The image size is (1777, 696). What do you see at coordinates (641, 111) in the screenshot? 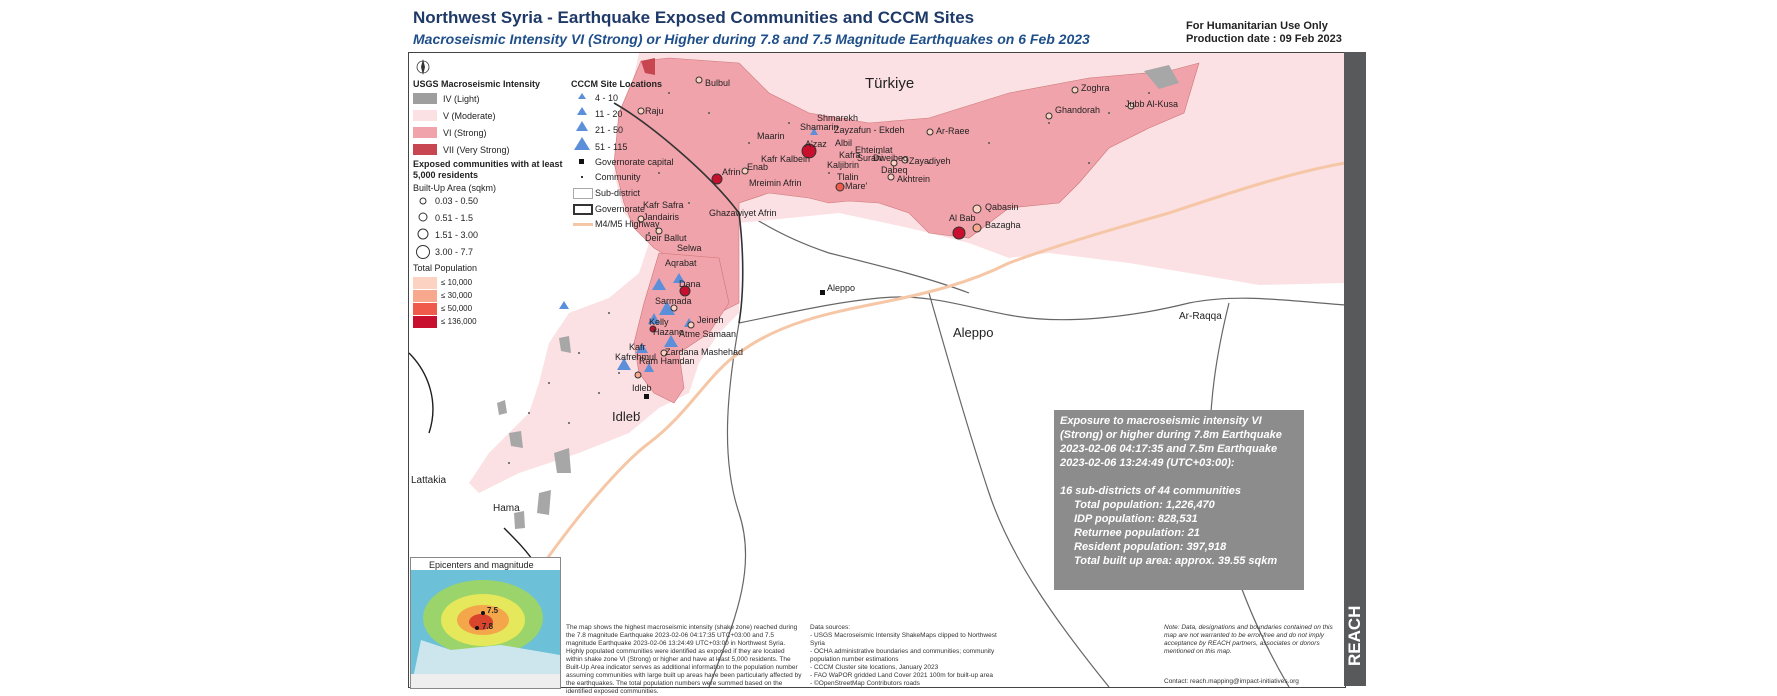
I see `community-raju` at bounding box center [641, 111].